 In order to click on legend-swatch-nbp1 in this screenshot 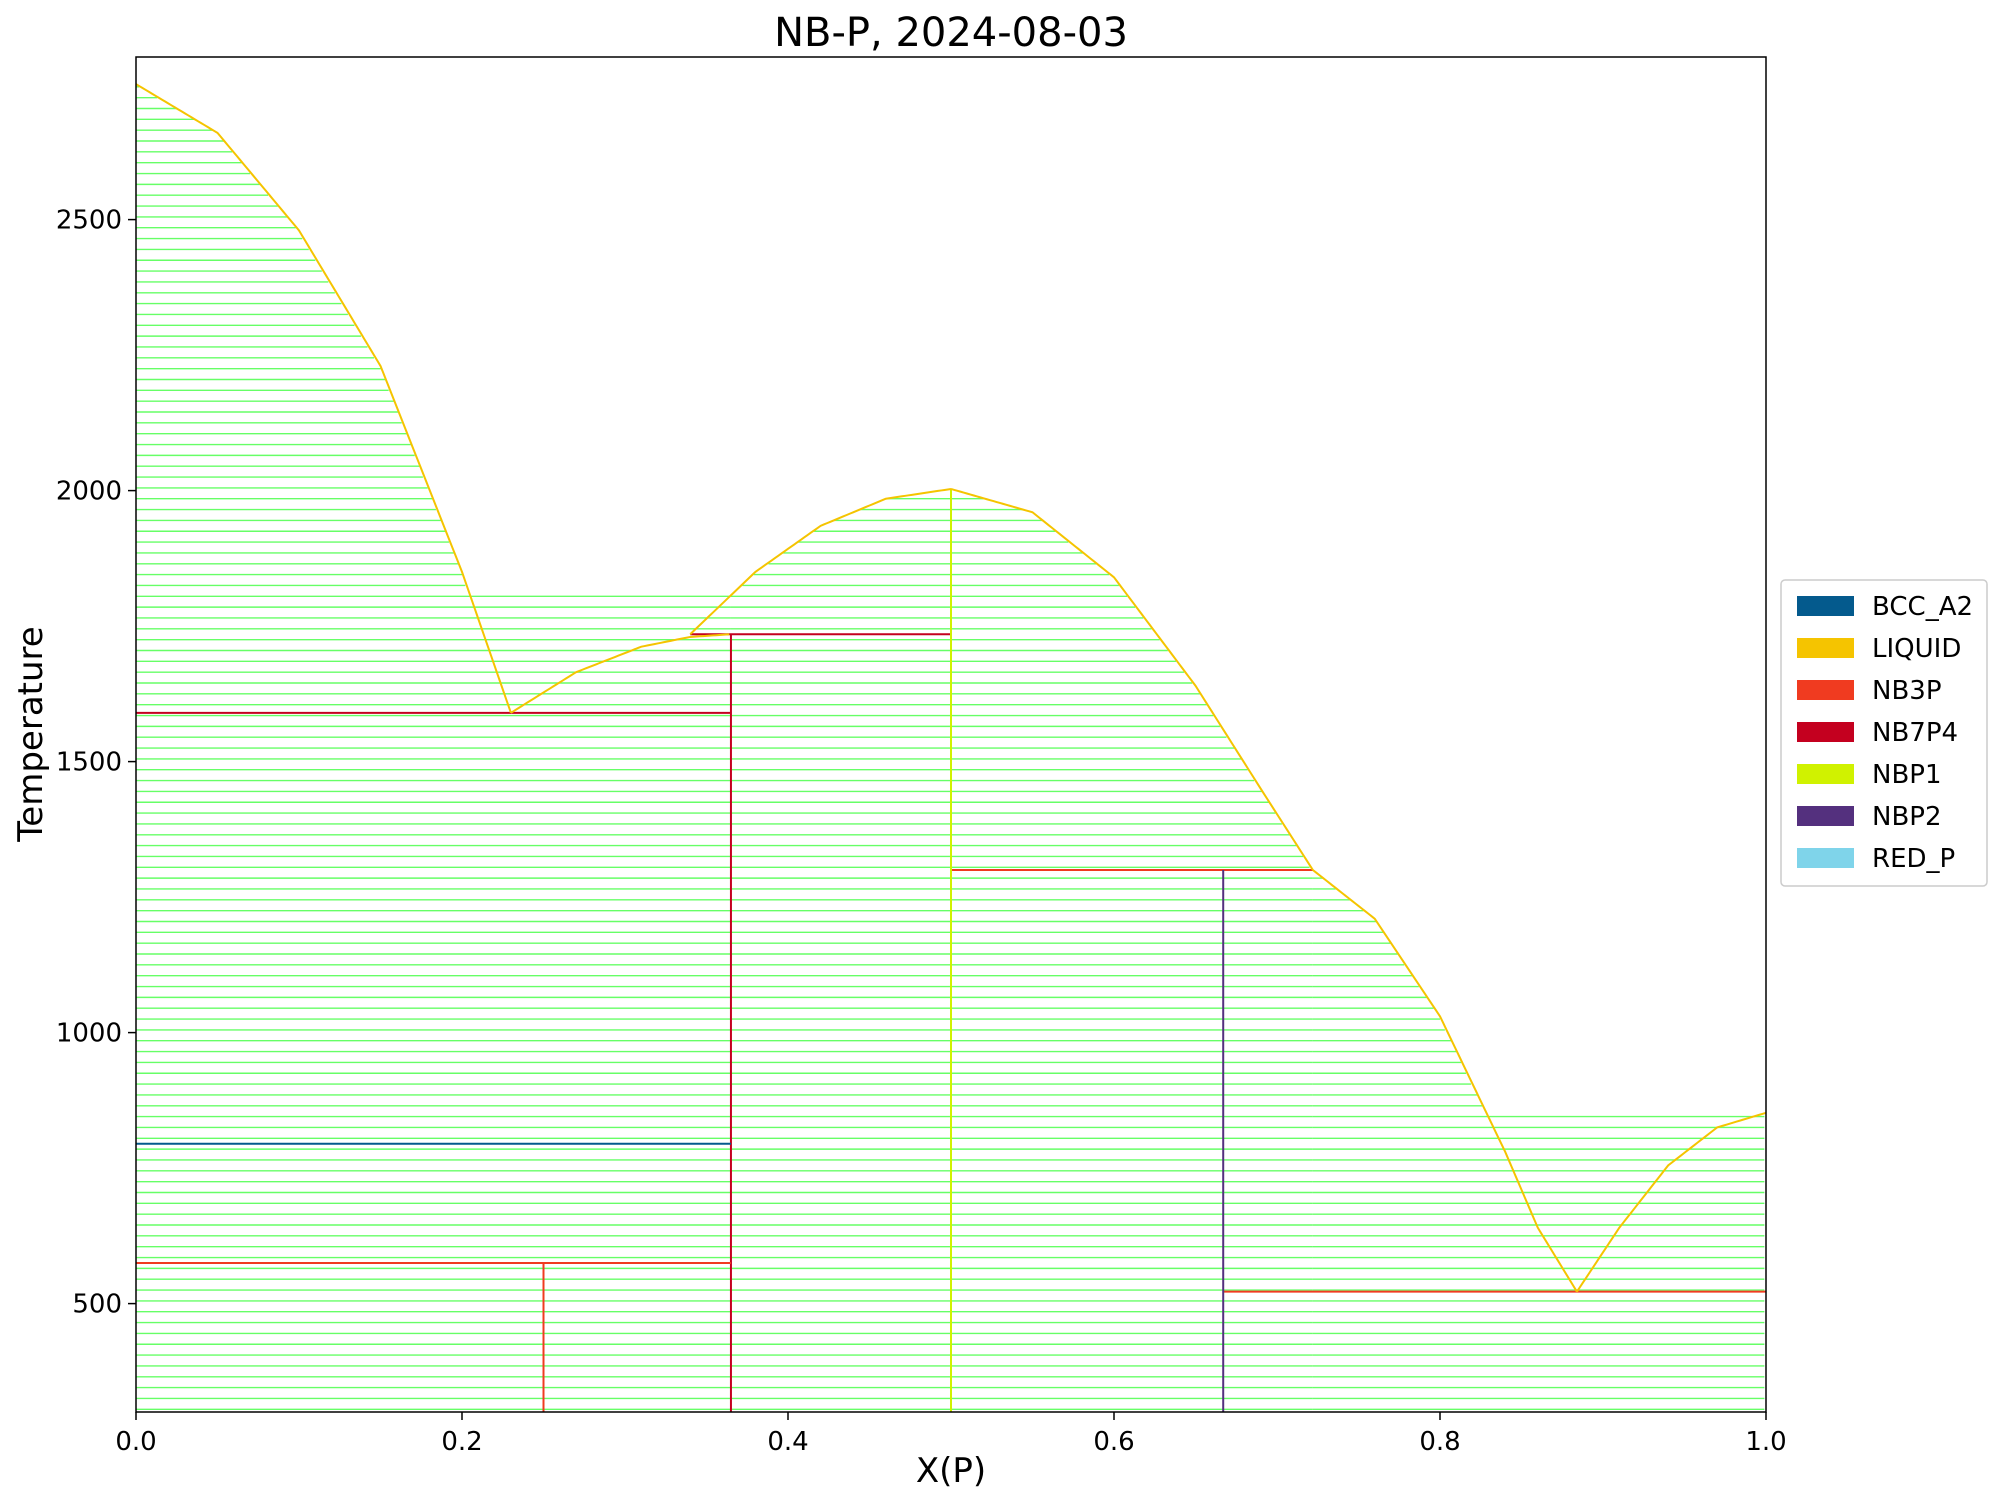, I will do `click(1825, 774)`.